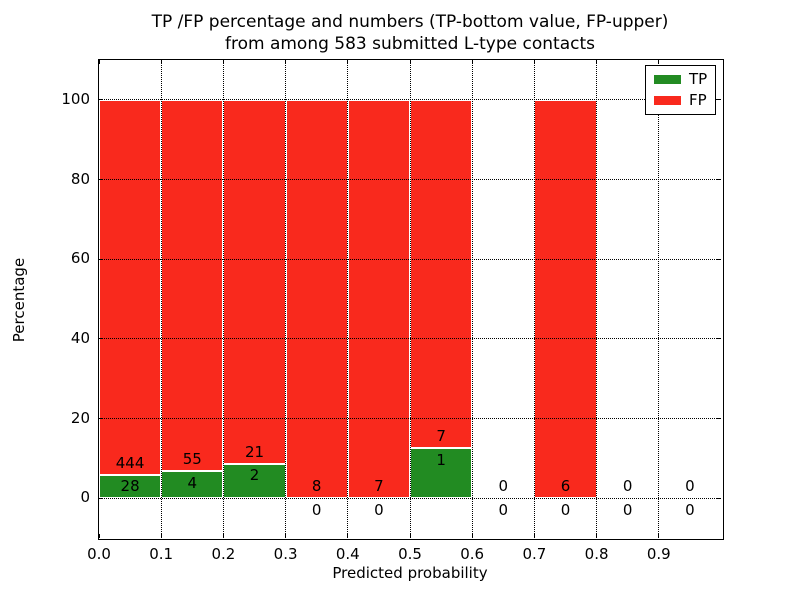 The width and height of the screenshot is (800, 600). Describe the element at coordinates (192, 459) in the screenshot. I see `fp-count-label: 55` at that location.